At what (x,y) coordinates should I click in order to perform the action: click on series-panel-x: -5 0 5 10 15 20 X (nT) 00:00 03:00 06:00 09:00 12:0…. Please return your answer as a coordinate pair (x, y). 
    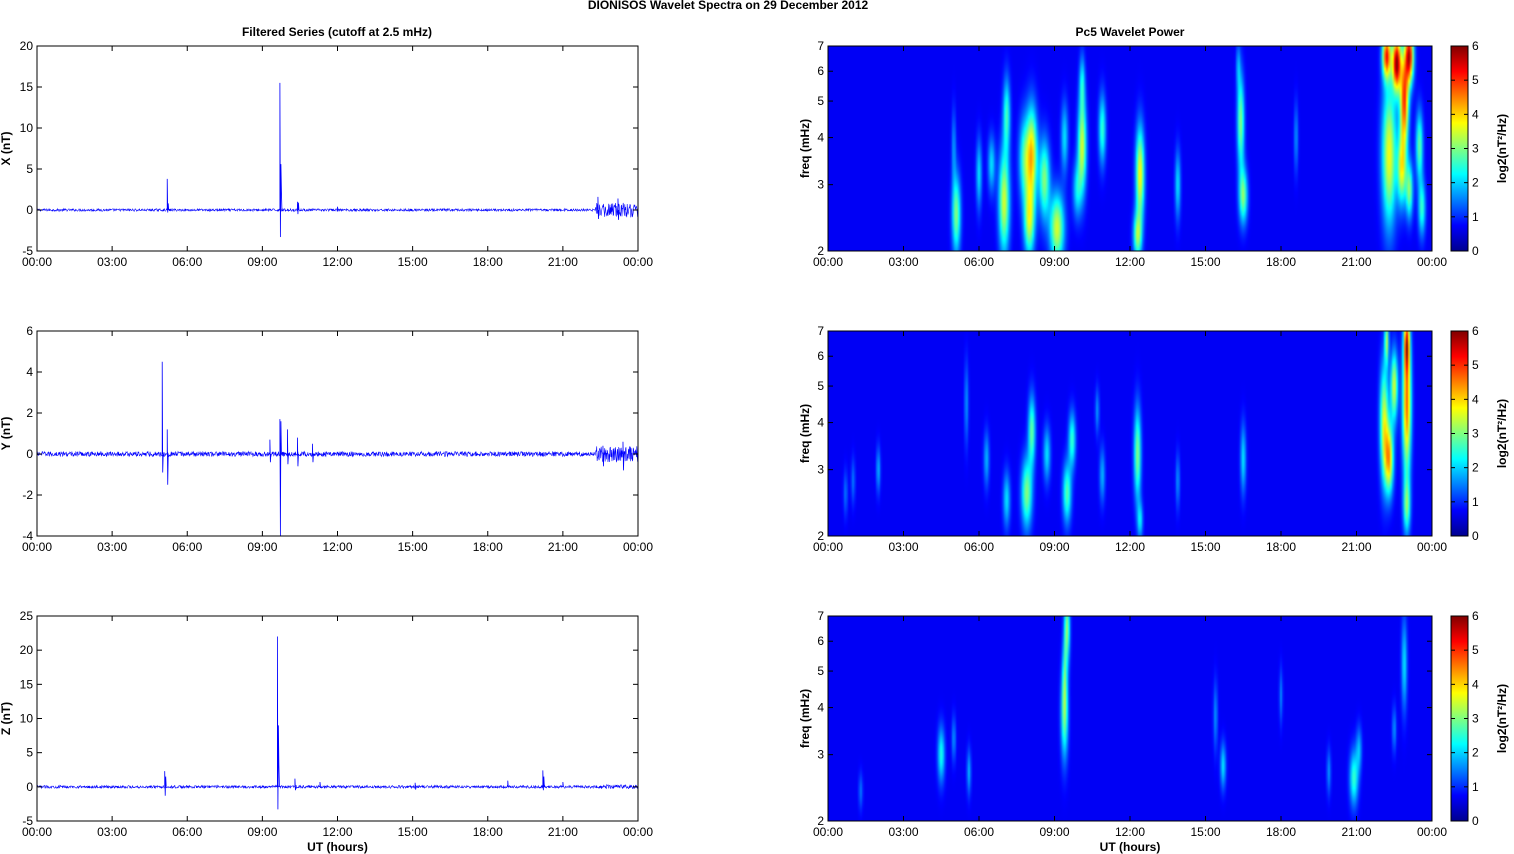
    Looking at the image, I should click on (326, 154).